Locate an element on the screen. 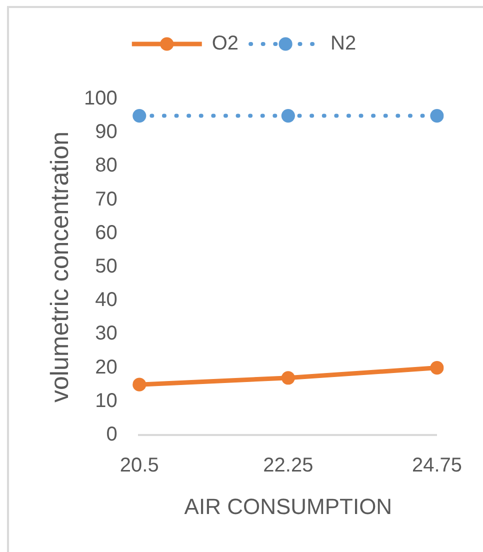 The width and height of the screenshot is (483, 552). y-tick-label: 20 is located at coordinates (106, 367).